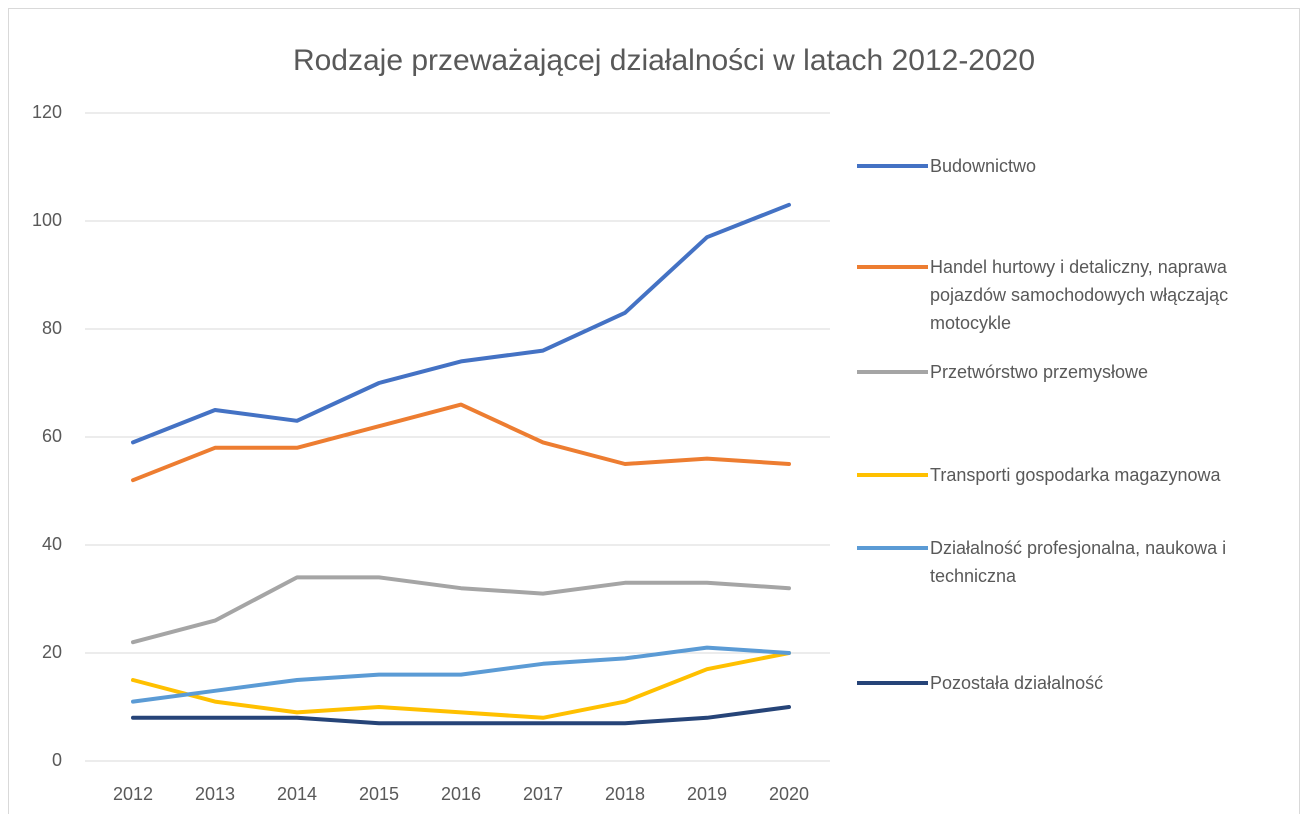 This screenshot has width=1308, height=814. Describe the element at coordinates (47, 220) in the screenshot. I see `y-tick-label: 100` at that location.